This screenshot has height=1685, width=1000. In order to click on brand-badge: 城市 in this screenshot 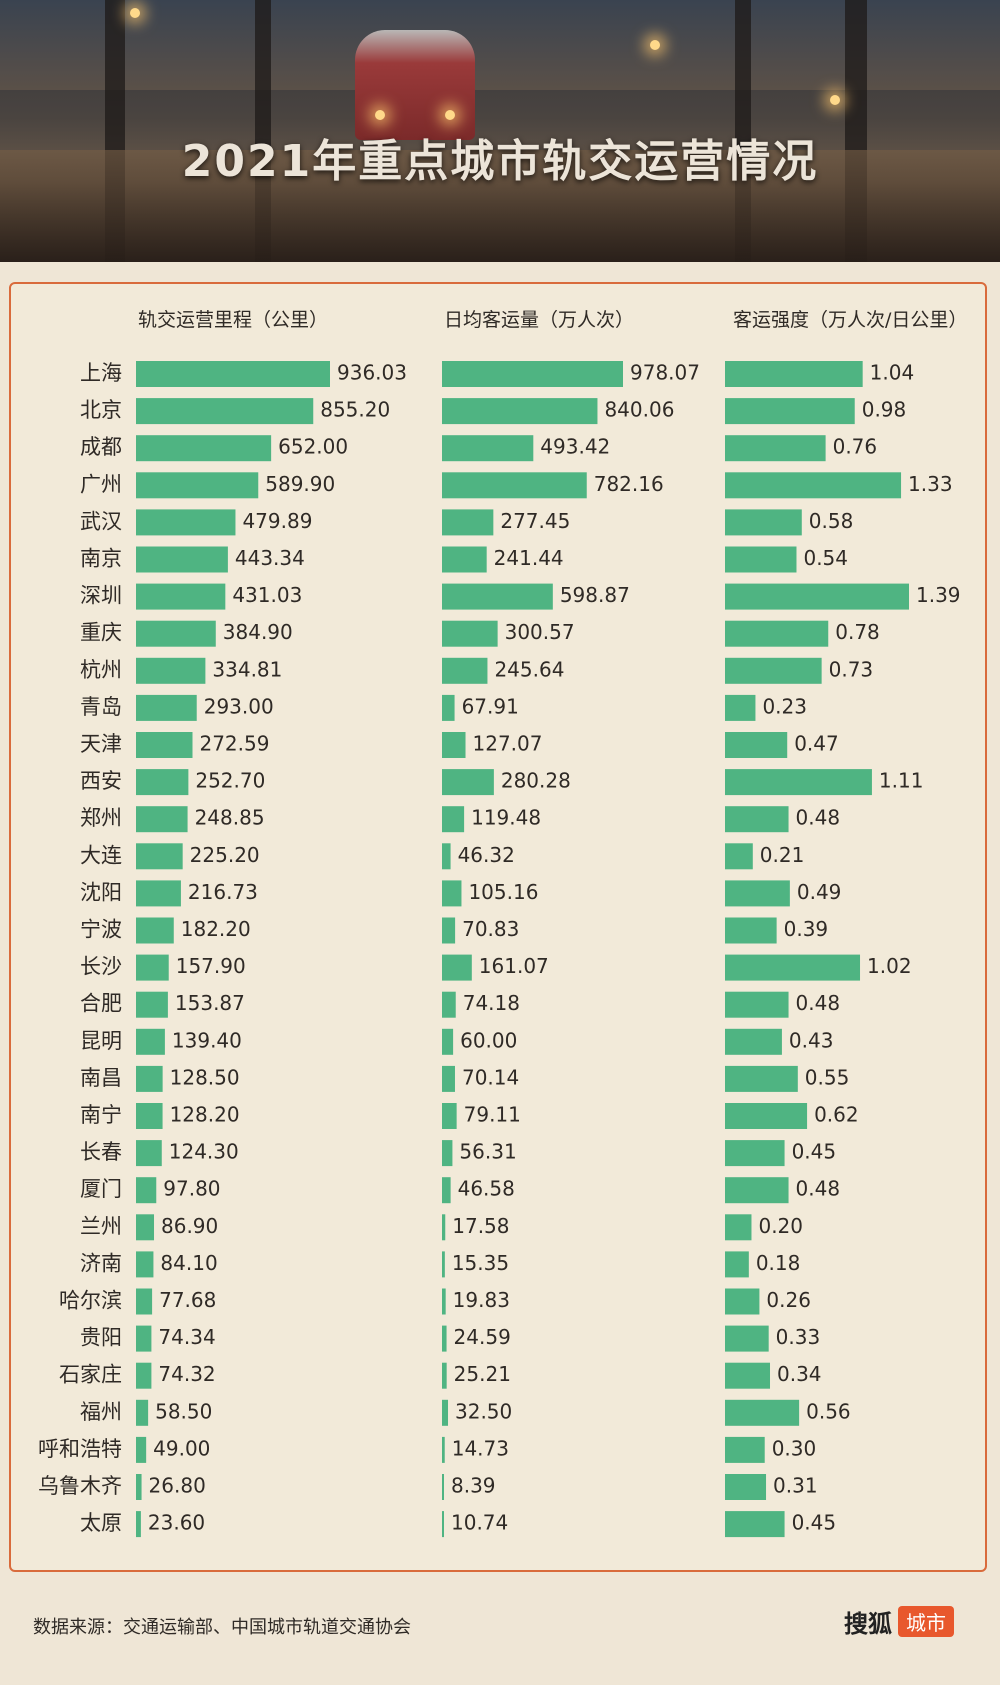, I will do `click(926, 1621)`.